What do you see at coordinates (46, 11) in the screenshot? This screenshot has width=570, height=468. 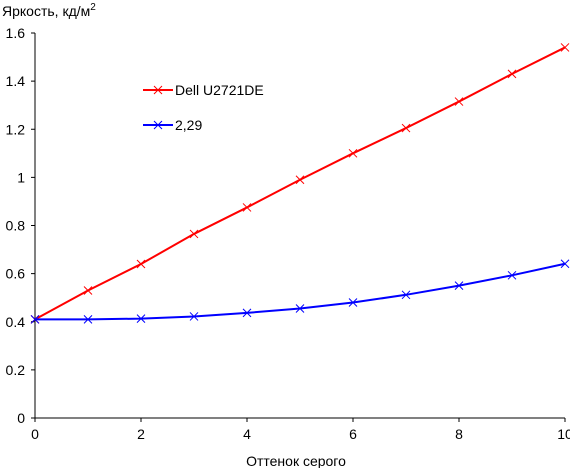 I see `y-axis-title-text: Яркость, кд/м` at bounding box center [46, 11].